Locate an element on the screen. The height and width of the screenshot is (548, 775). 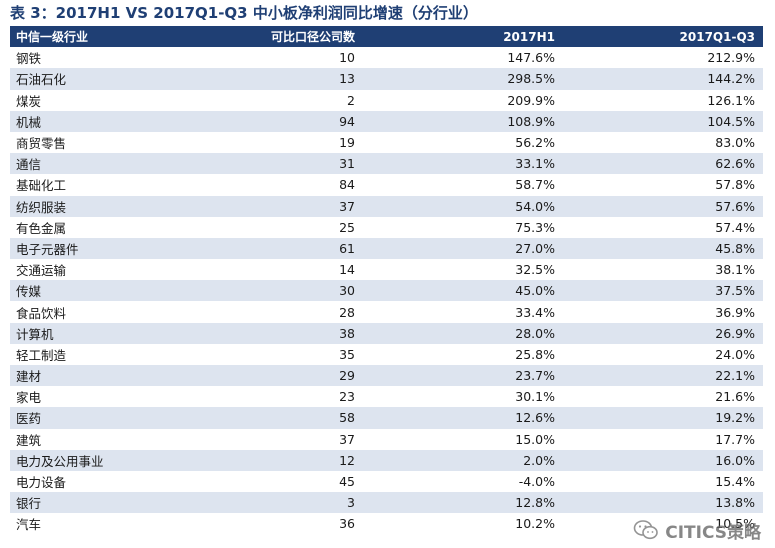
h1-growth-cell: 25.8% is located at coordinates (463, 354).